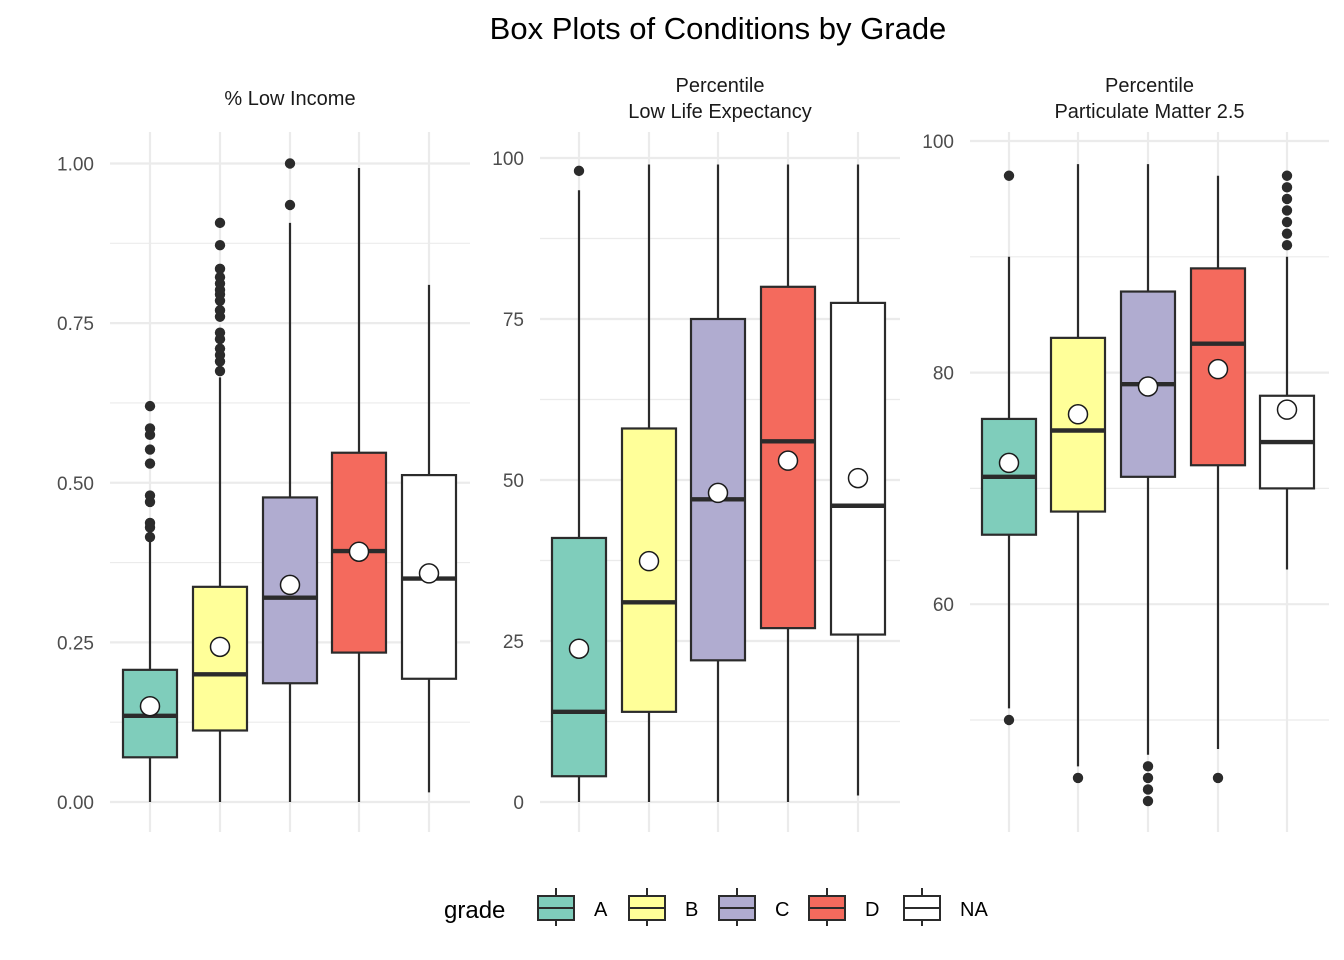 The height and width of the screenshot is (960, 1344). I want to click on legend-item-D: D, so click(843, 907).